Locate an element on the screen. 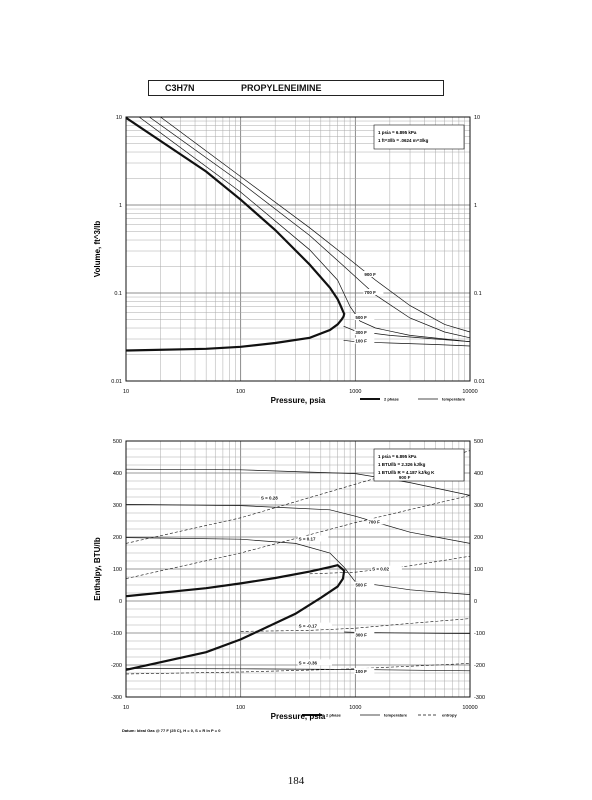 Image resolution: width=592 pixels, height=800 pixels. conversion-note: 1 BTU/lb R = 4.187 kJ/kg K is located at coordinates (406, 472).